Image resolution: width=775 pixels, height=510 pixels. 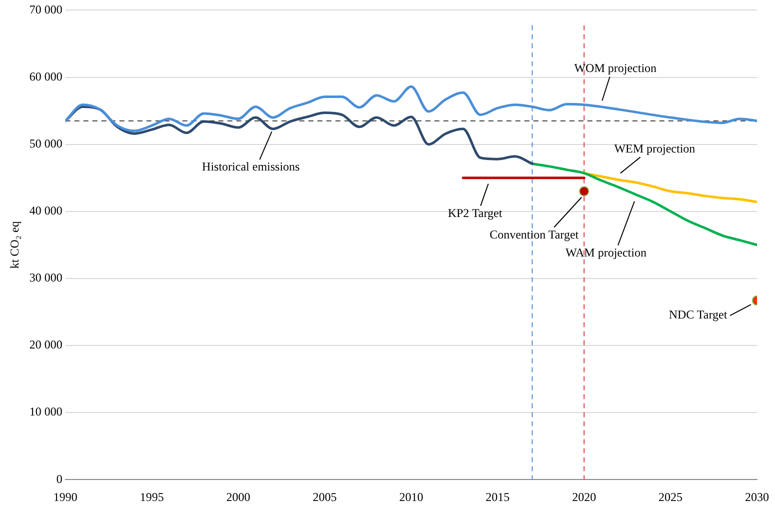 I want to click on y-tick-label: 10 000, so click(x=45, y=411).